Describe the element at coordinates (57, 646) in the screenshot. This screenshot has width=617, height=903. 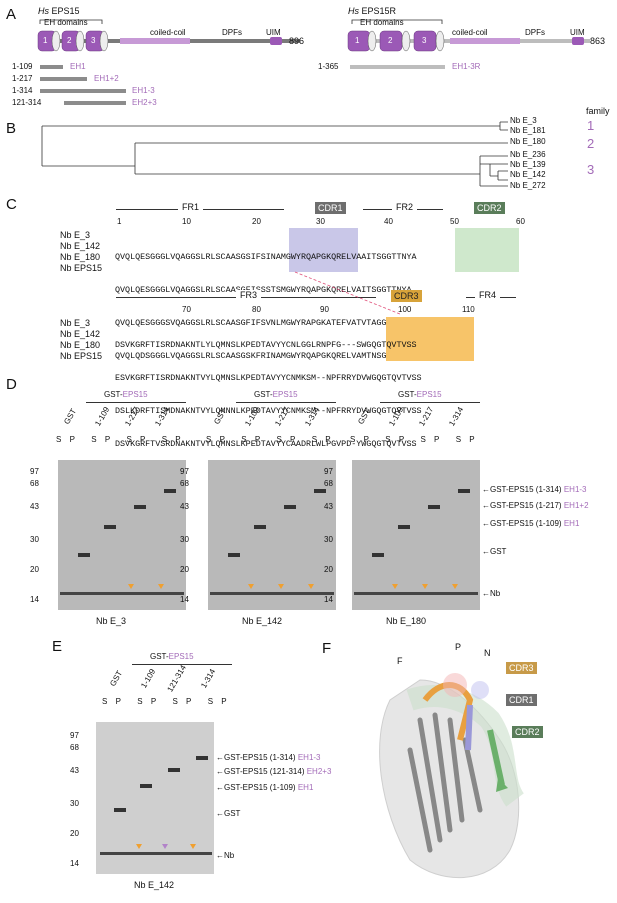
I see `panel-letter-e: E` at that location.